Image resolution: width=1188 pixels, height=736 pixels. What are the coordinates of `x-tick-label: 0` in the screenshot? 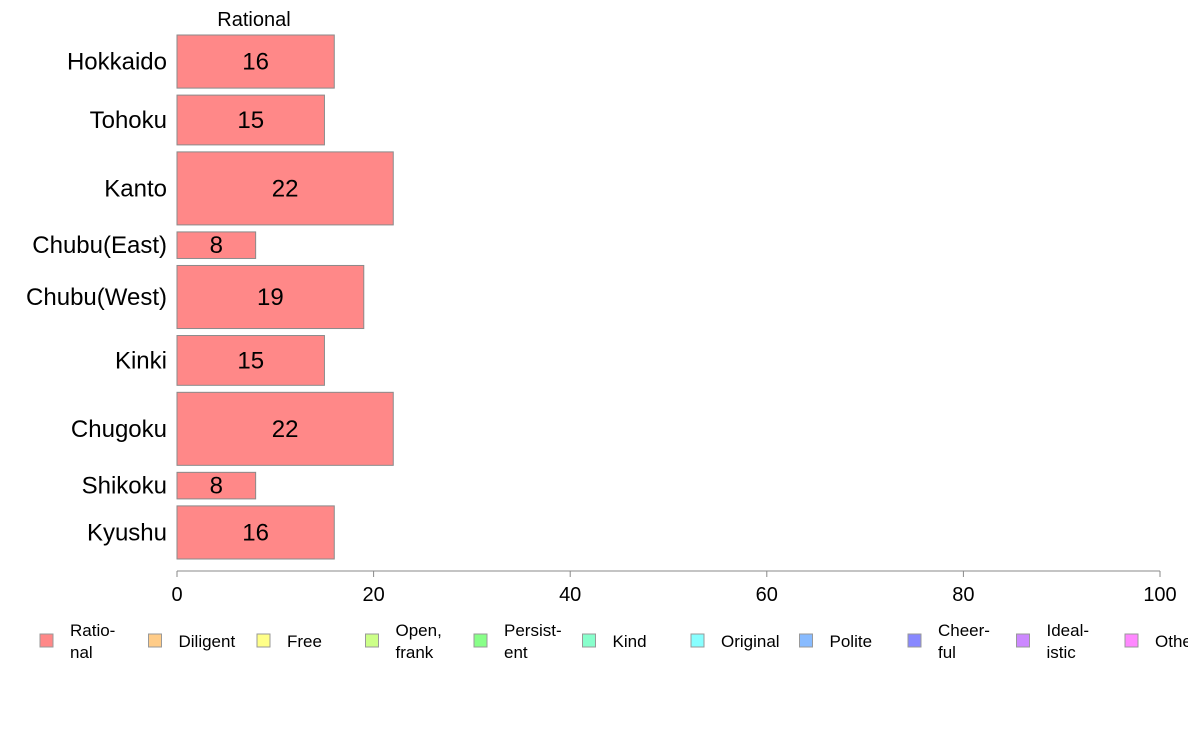 It's located at (176, 595).